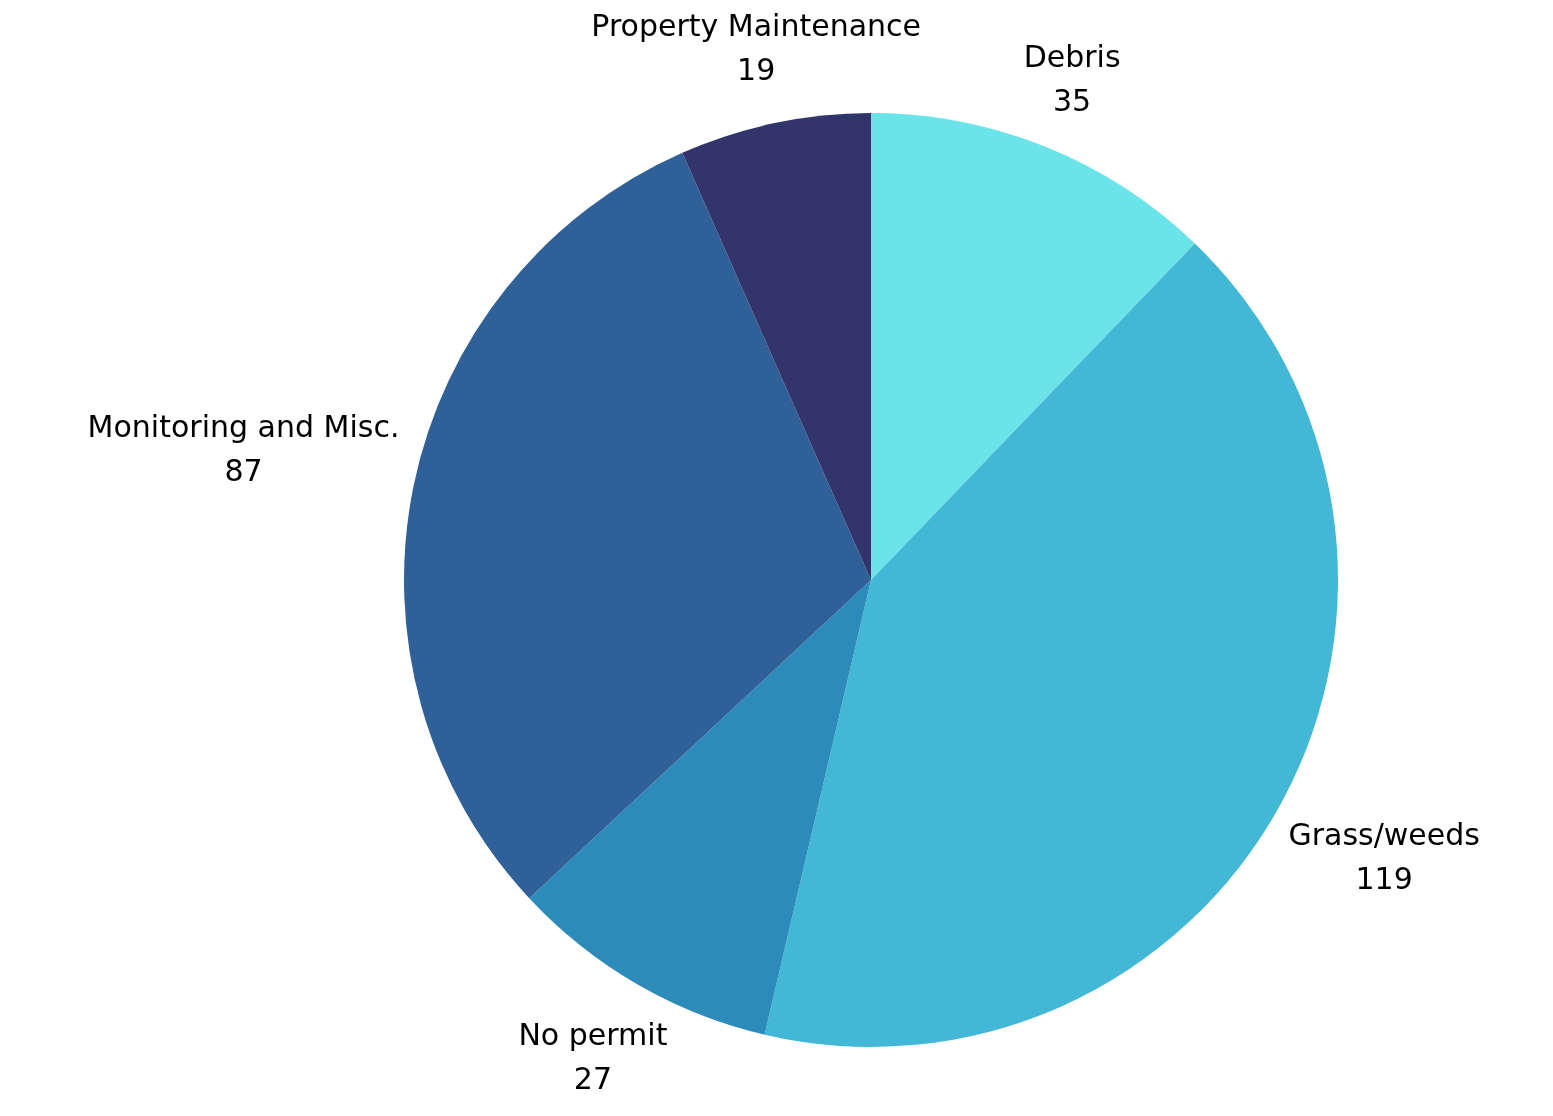 Image resolution: width=1553 pixels, height=1116 pixels. Describe the element at coordinates (1072, 56) in the screenshot. I see `slice-label: Debris` at that location.